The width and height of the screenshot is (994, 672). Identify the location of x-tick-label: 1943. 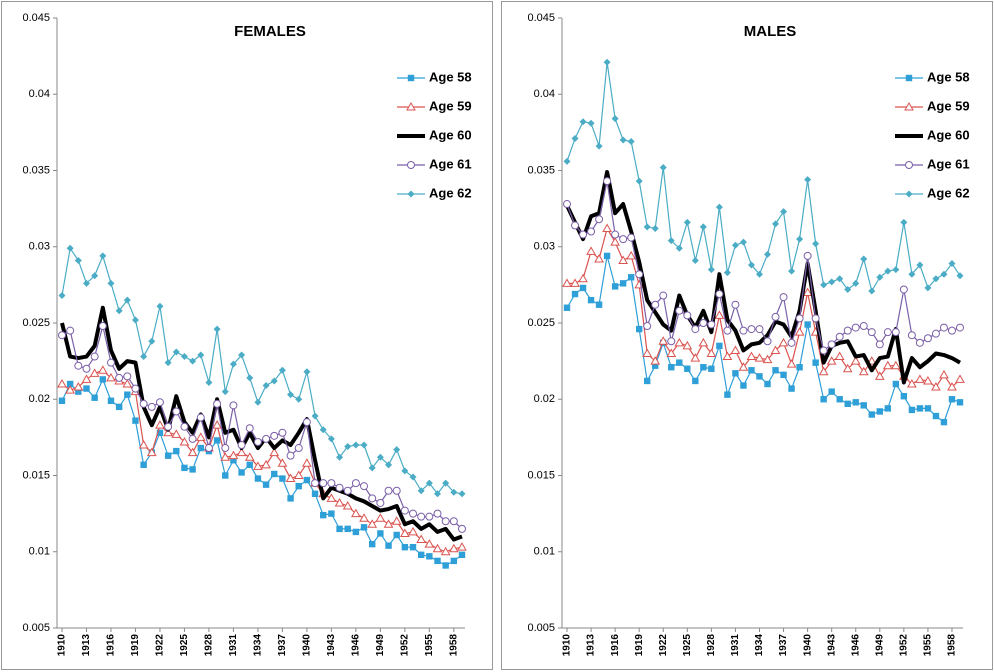
(331, 645).